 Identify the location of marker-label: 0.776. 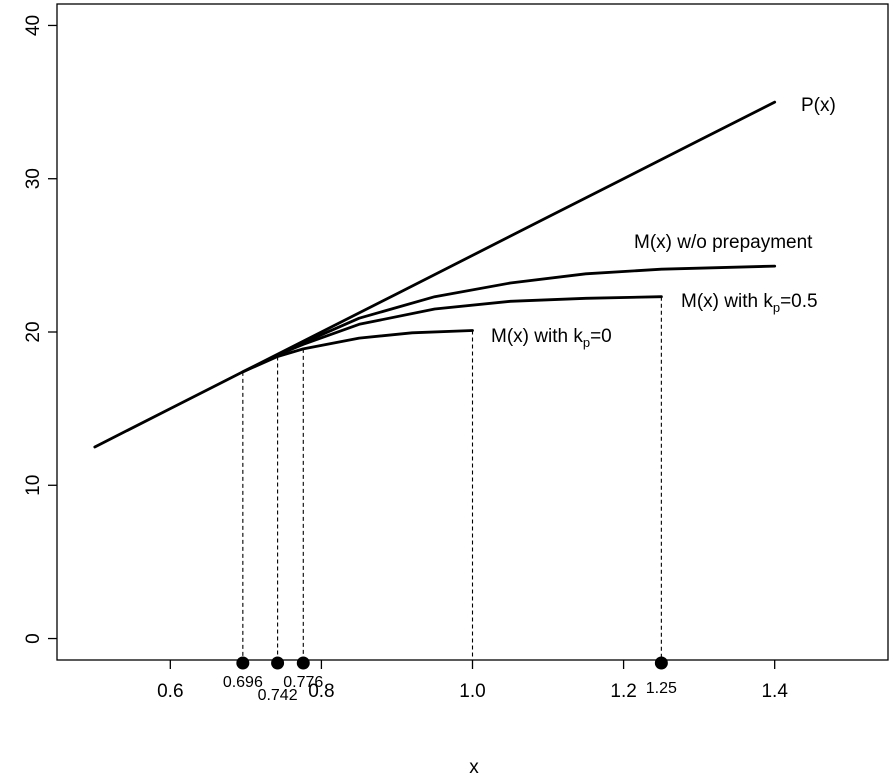
(303, 682).